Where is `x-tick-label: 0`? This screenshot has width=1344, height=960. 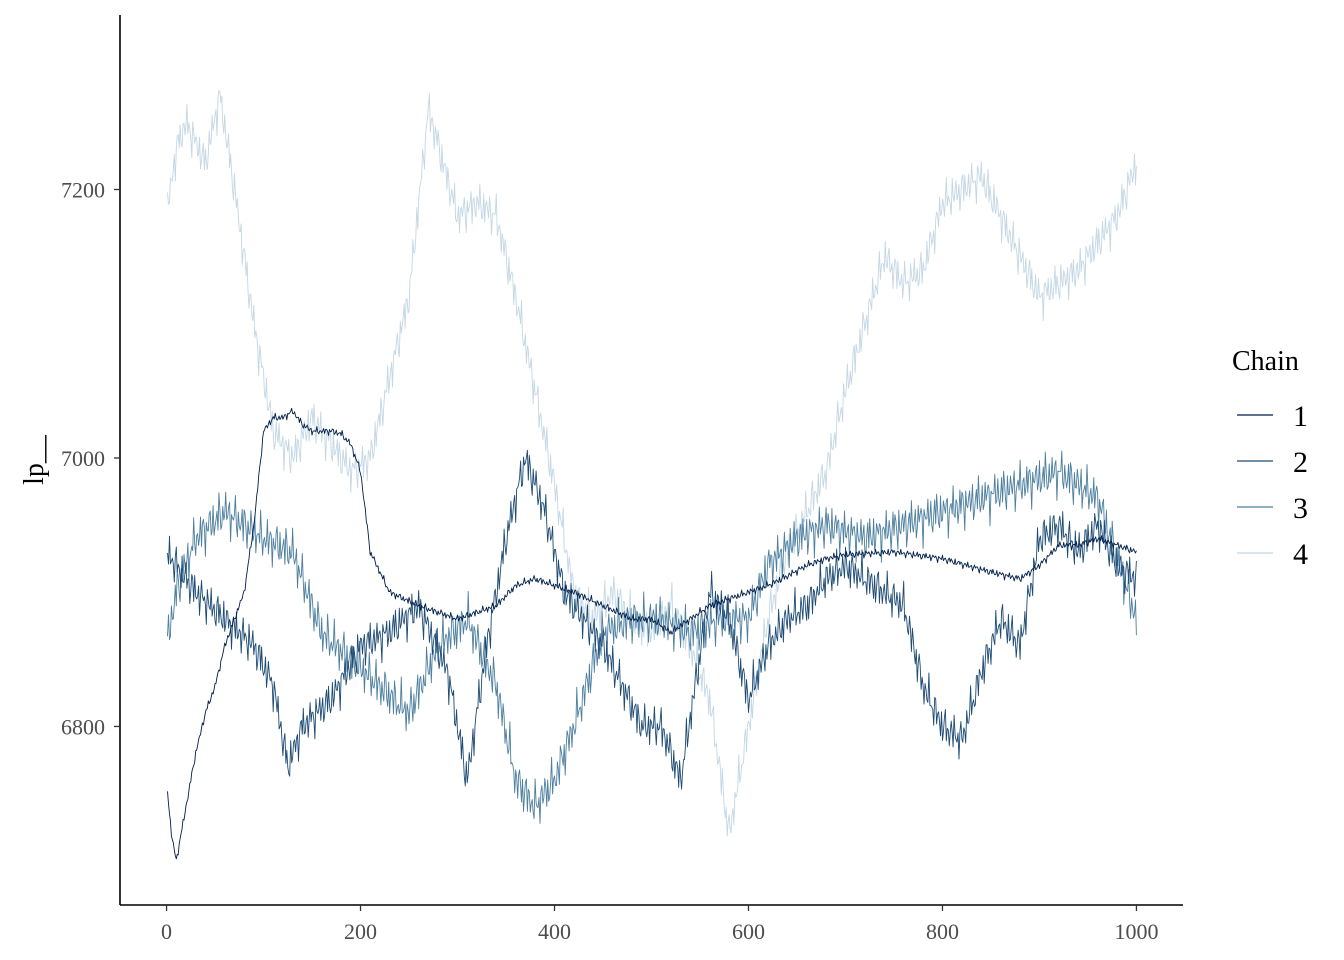 x-tick-label: 0 is located at coordinates (166, 931).